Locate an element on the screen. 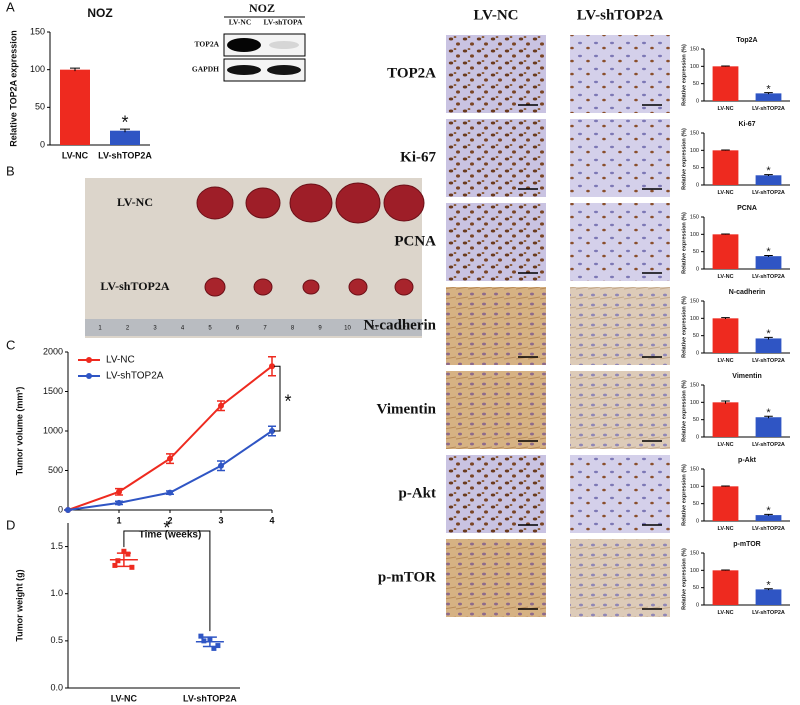 The height and width of the screenshot is (705, 800). x-tick-label: 4 is located at coordinates (271, 520).